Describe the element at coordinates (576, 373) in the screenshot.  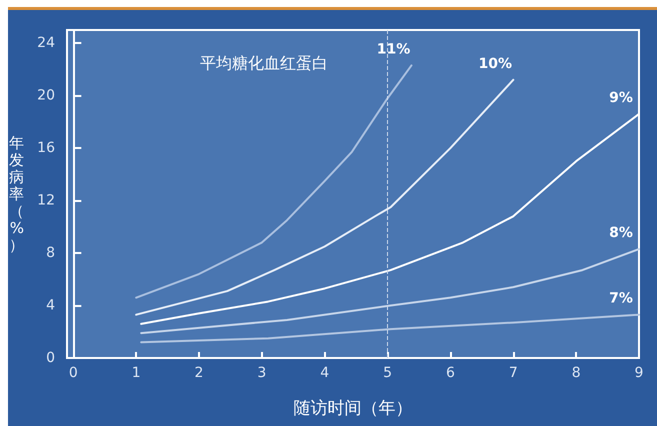
I see `x-tick-label: 8` at that location.